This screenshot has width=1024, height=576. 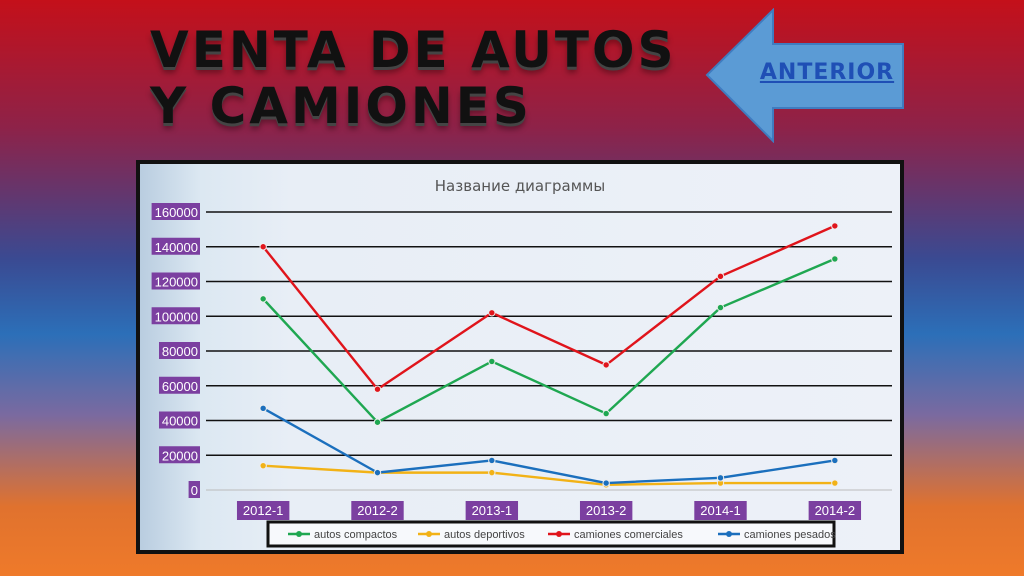 I want to click on x-tick-label: 2013-2, so click(x=606, y=510).